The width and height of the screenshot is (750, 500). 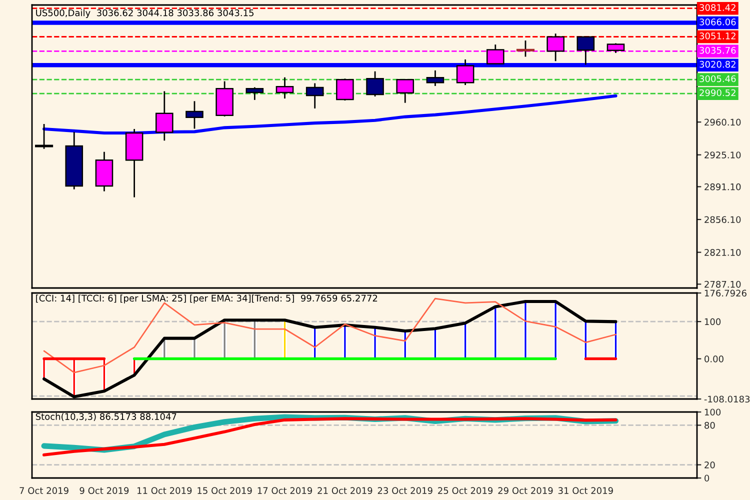 I want to click on chart-title: Stoch(10,3,3) 86.5173 88.1047, so click(x=106, y=417).